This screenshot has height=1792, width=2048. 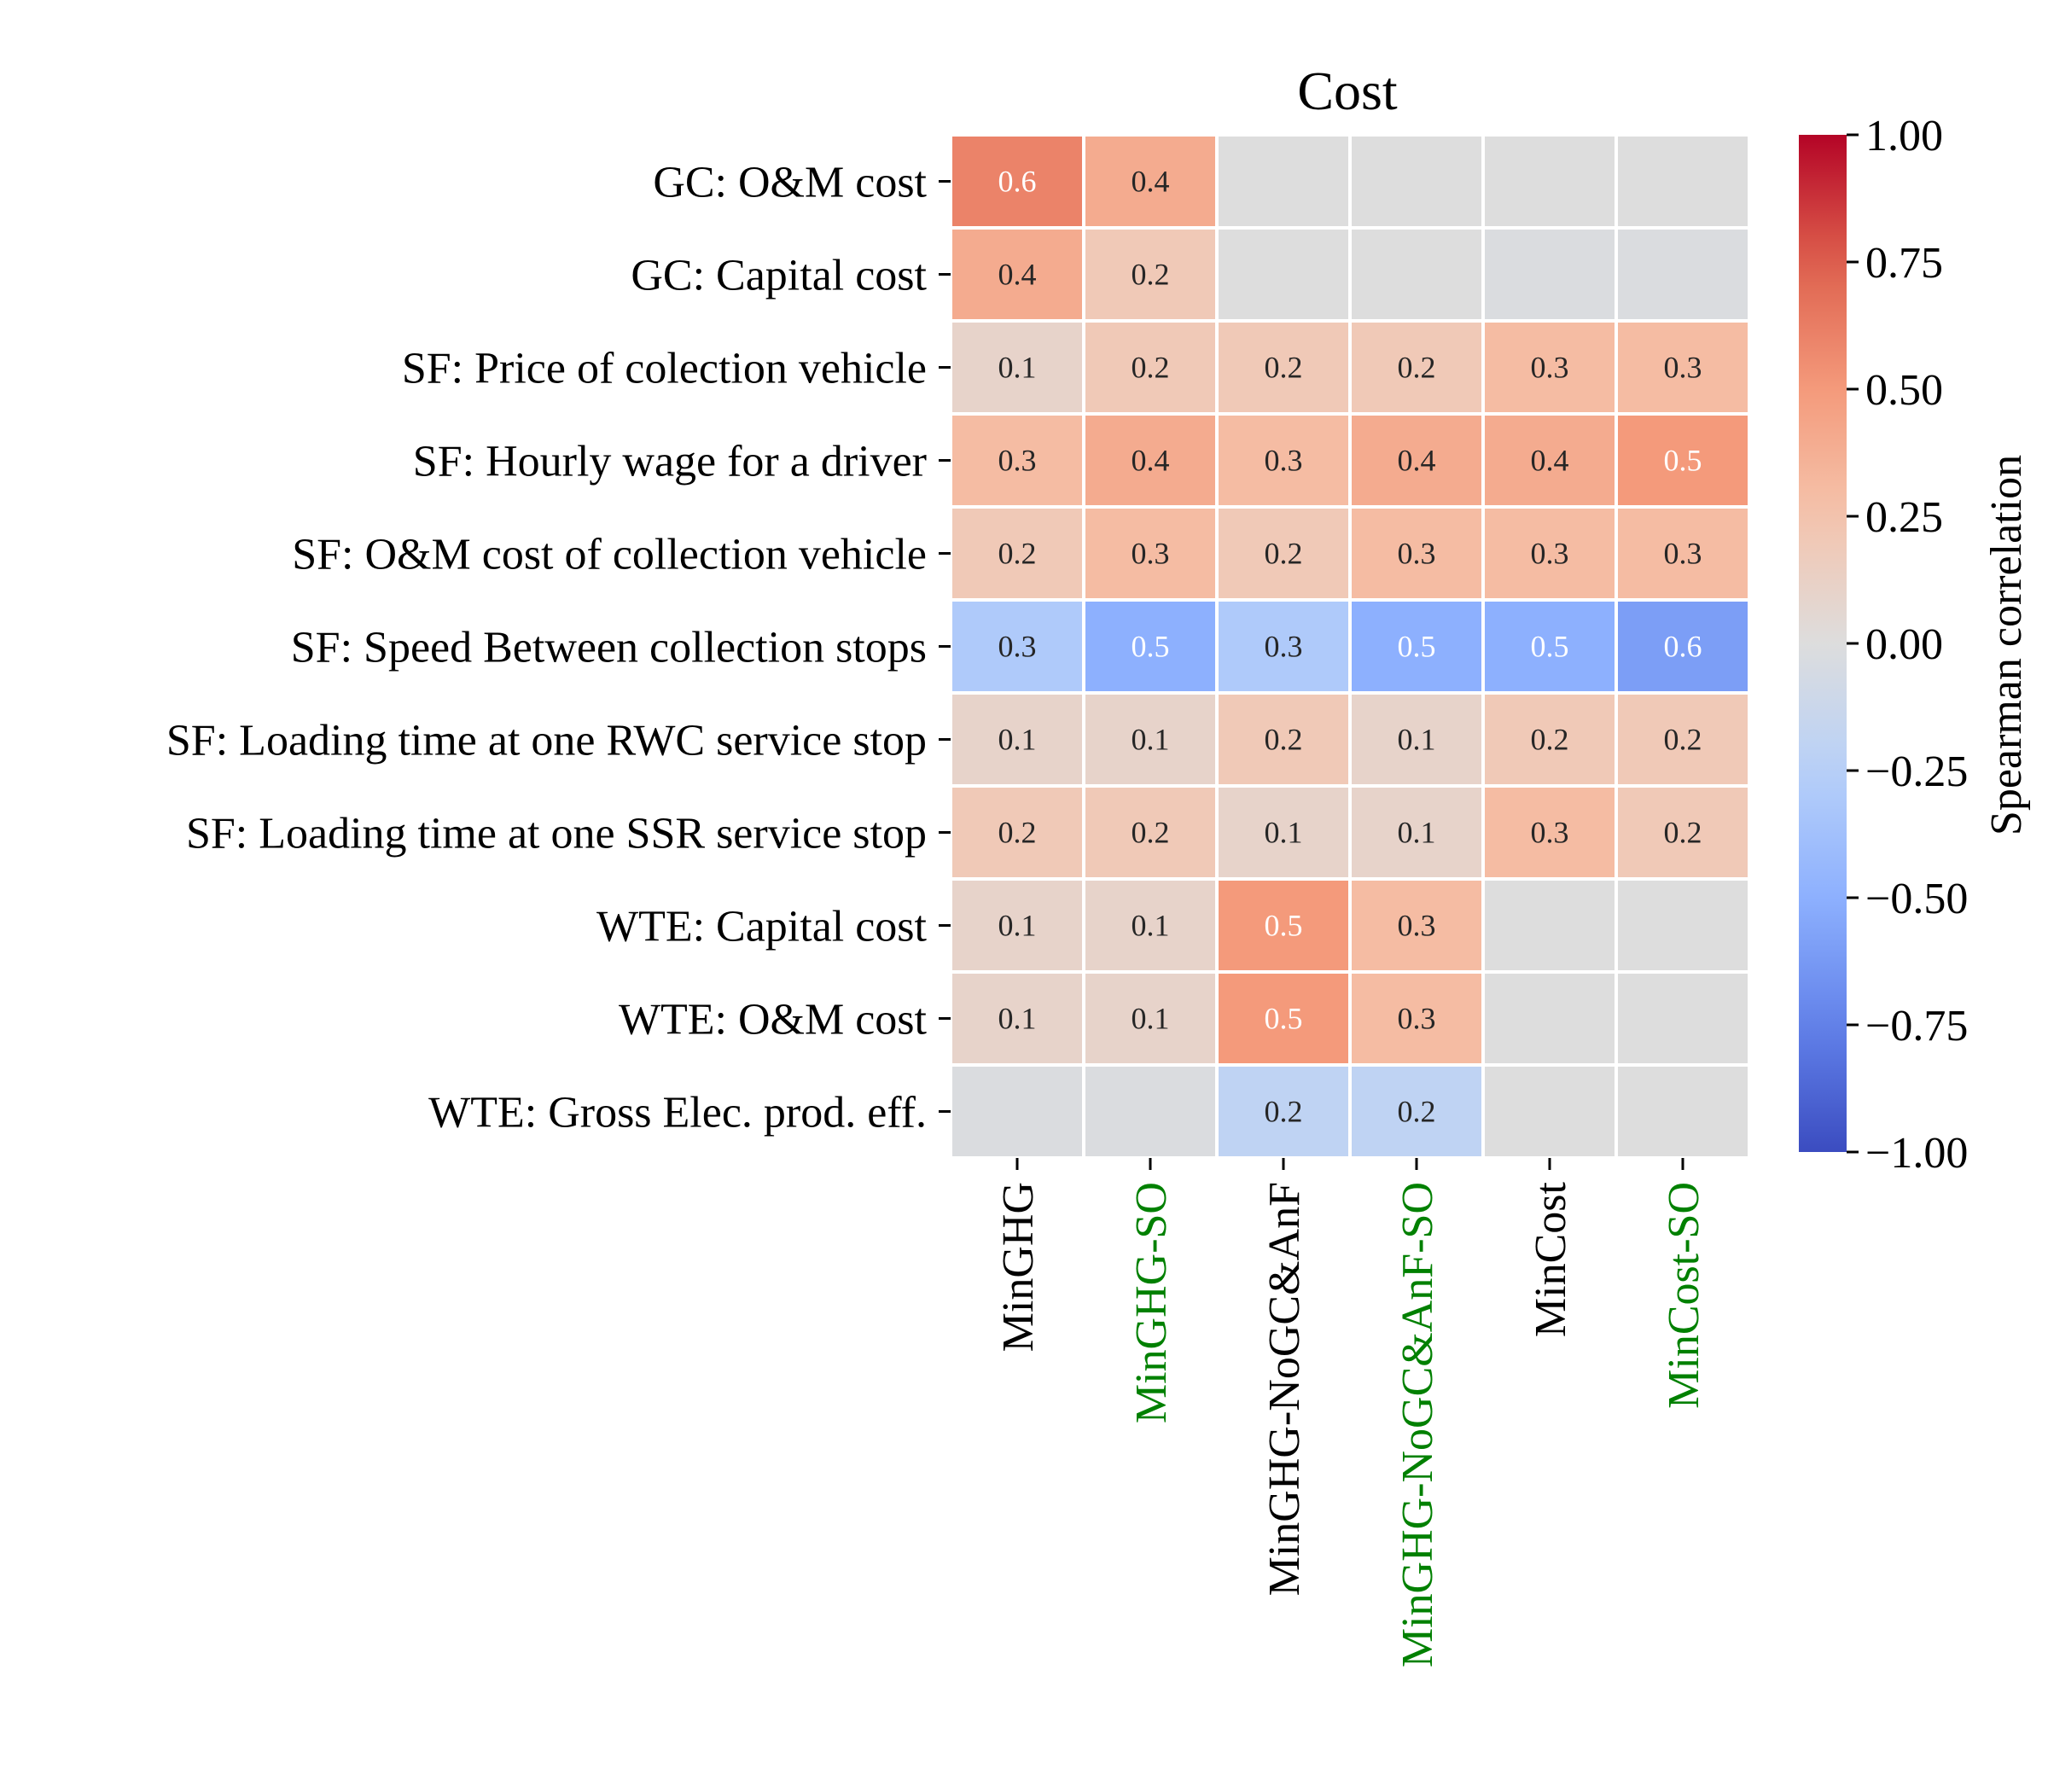 I want to click on colorbar-tick-label: −0.25, so click(x=1917, y=772).